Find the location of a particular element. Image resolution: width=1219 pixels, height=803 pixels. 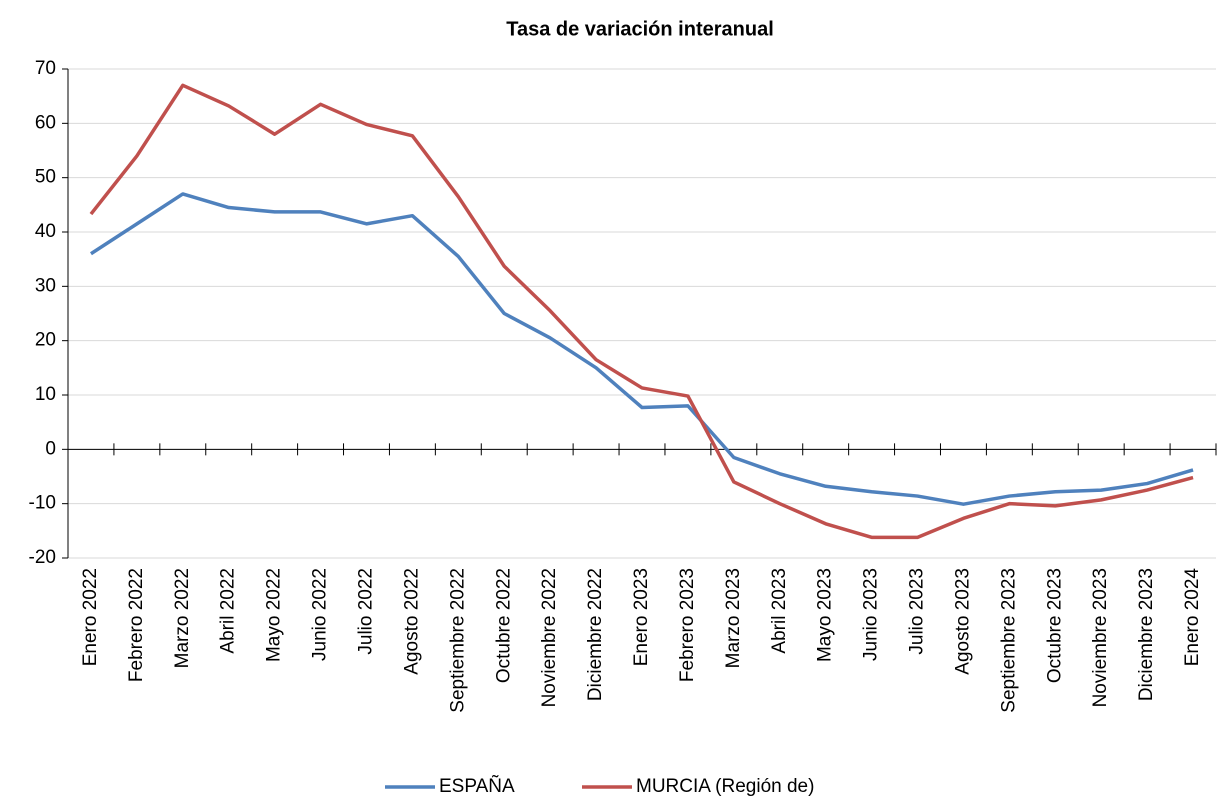

y-tick-label: 40 is located at coordinates (45, 231).